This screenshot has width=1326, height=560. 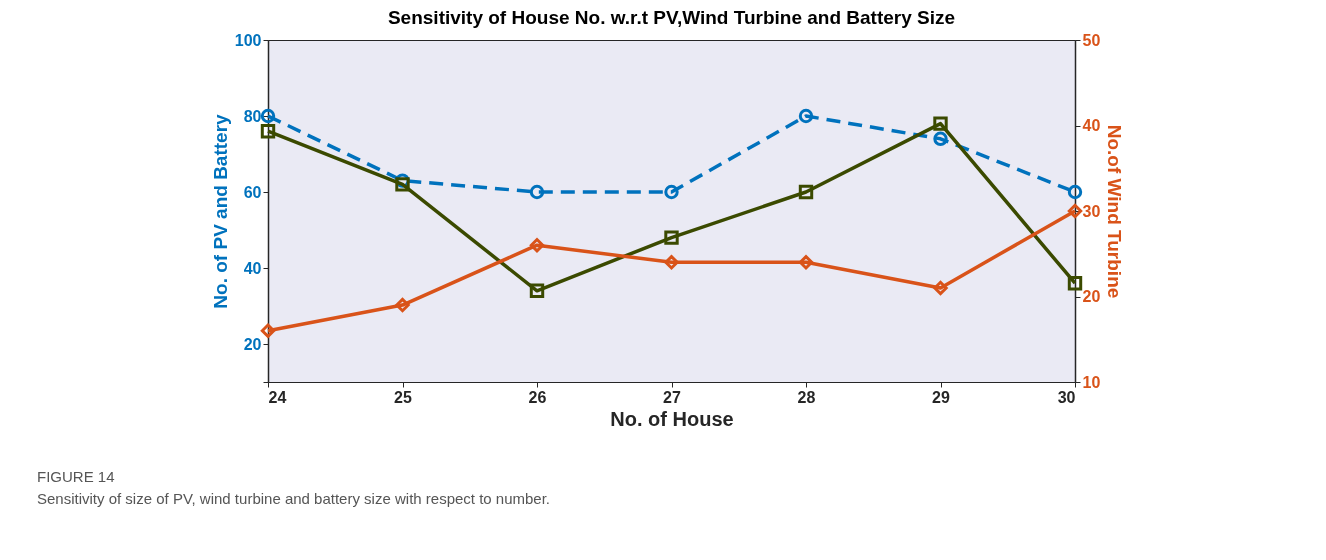 What do you see at coordinates (277, 397) in the screenshot?
I see `x-tick-label: 24` at bounding box center [277, 397].